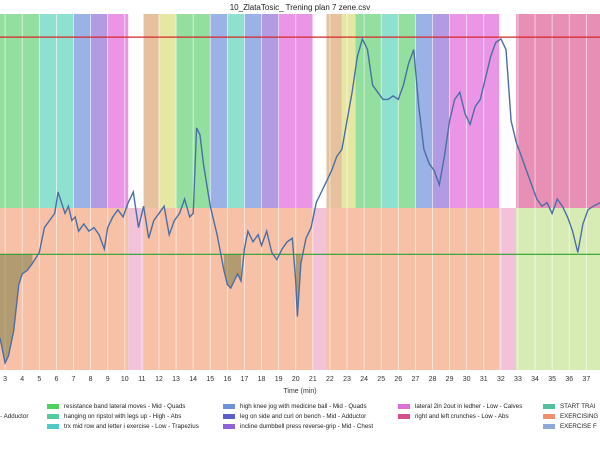 The height and width of the screenshot is (450, 600). I want to click on x-tick-24: 27, so click(415, 379).